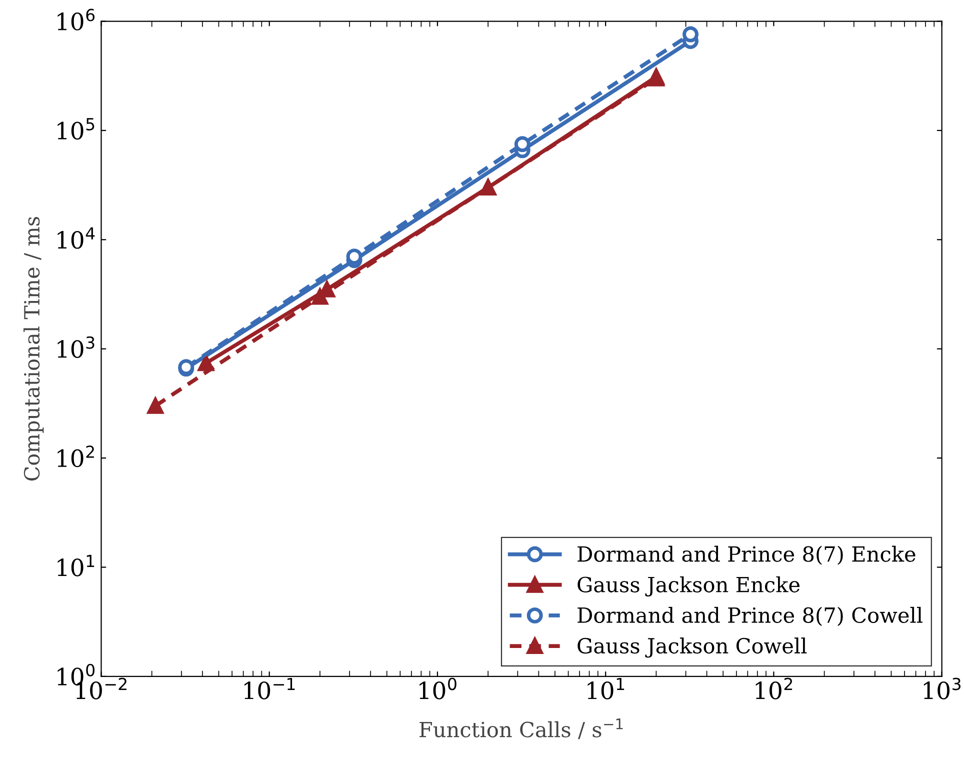 Image resolution: width=964 pixels, height=760 pixels. I want to click on legend-label: Dormand and Prince 8(7) Cowell, so click(750, 616).